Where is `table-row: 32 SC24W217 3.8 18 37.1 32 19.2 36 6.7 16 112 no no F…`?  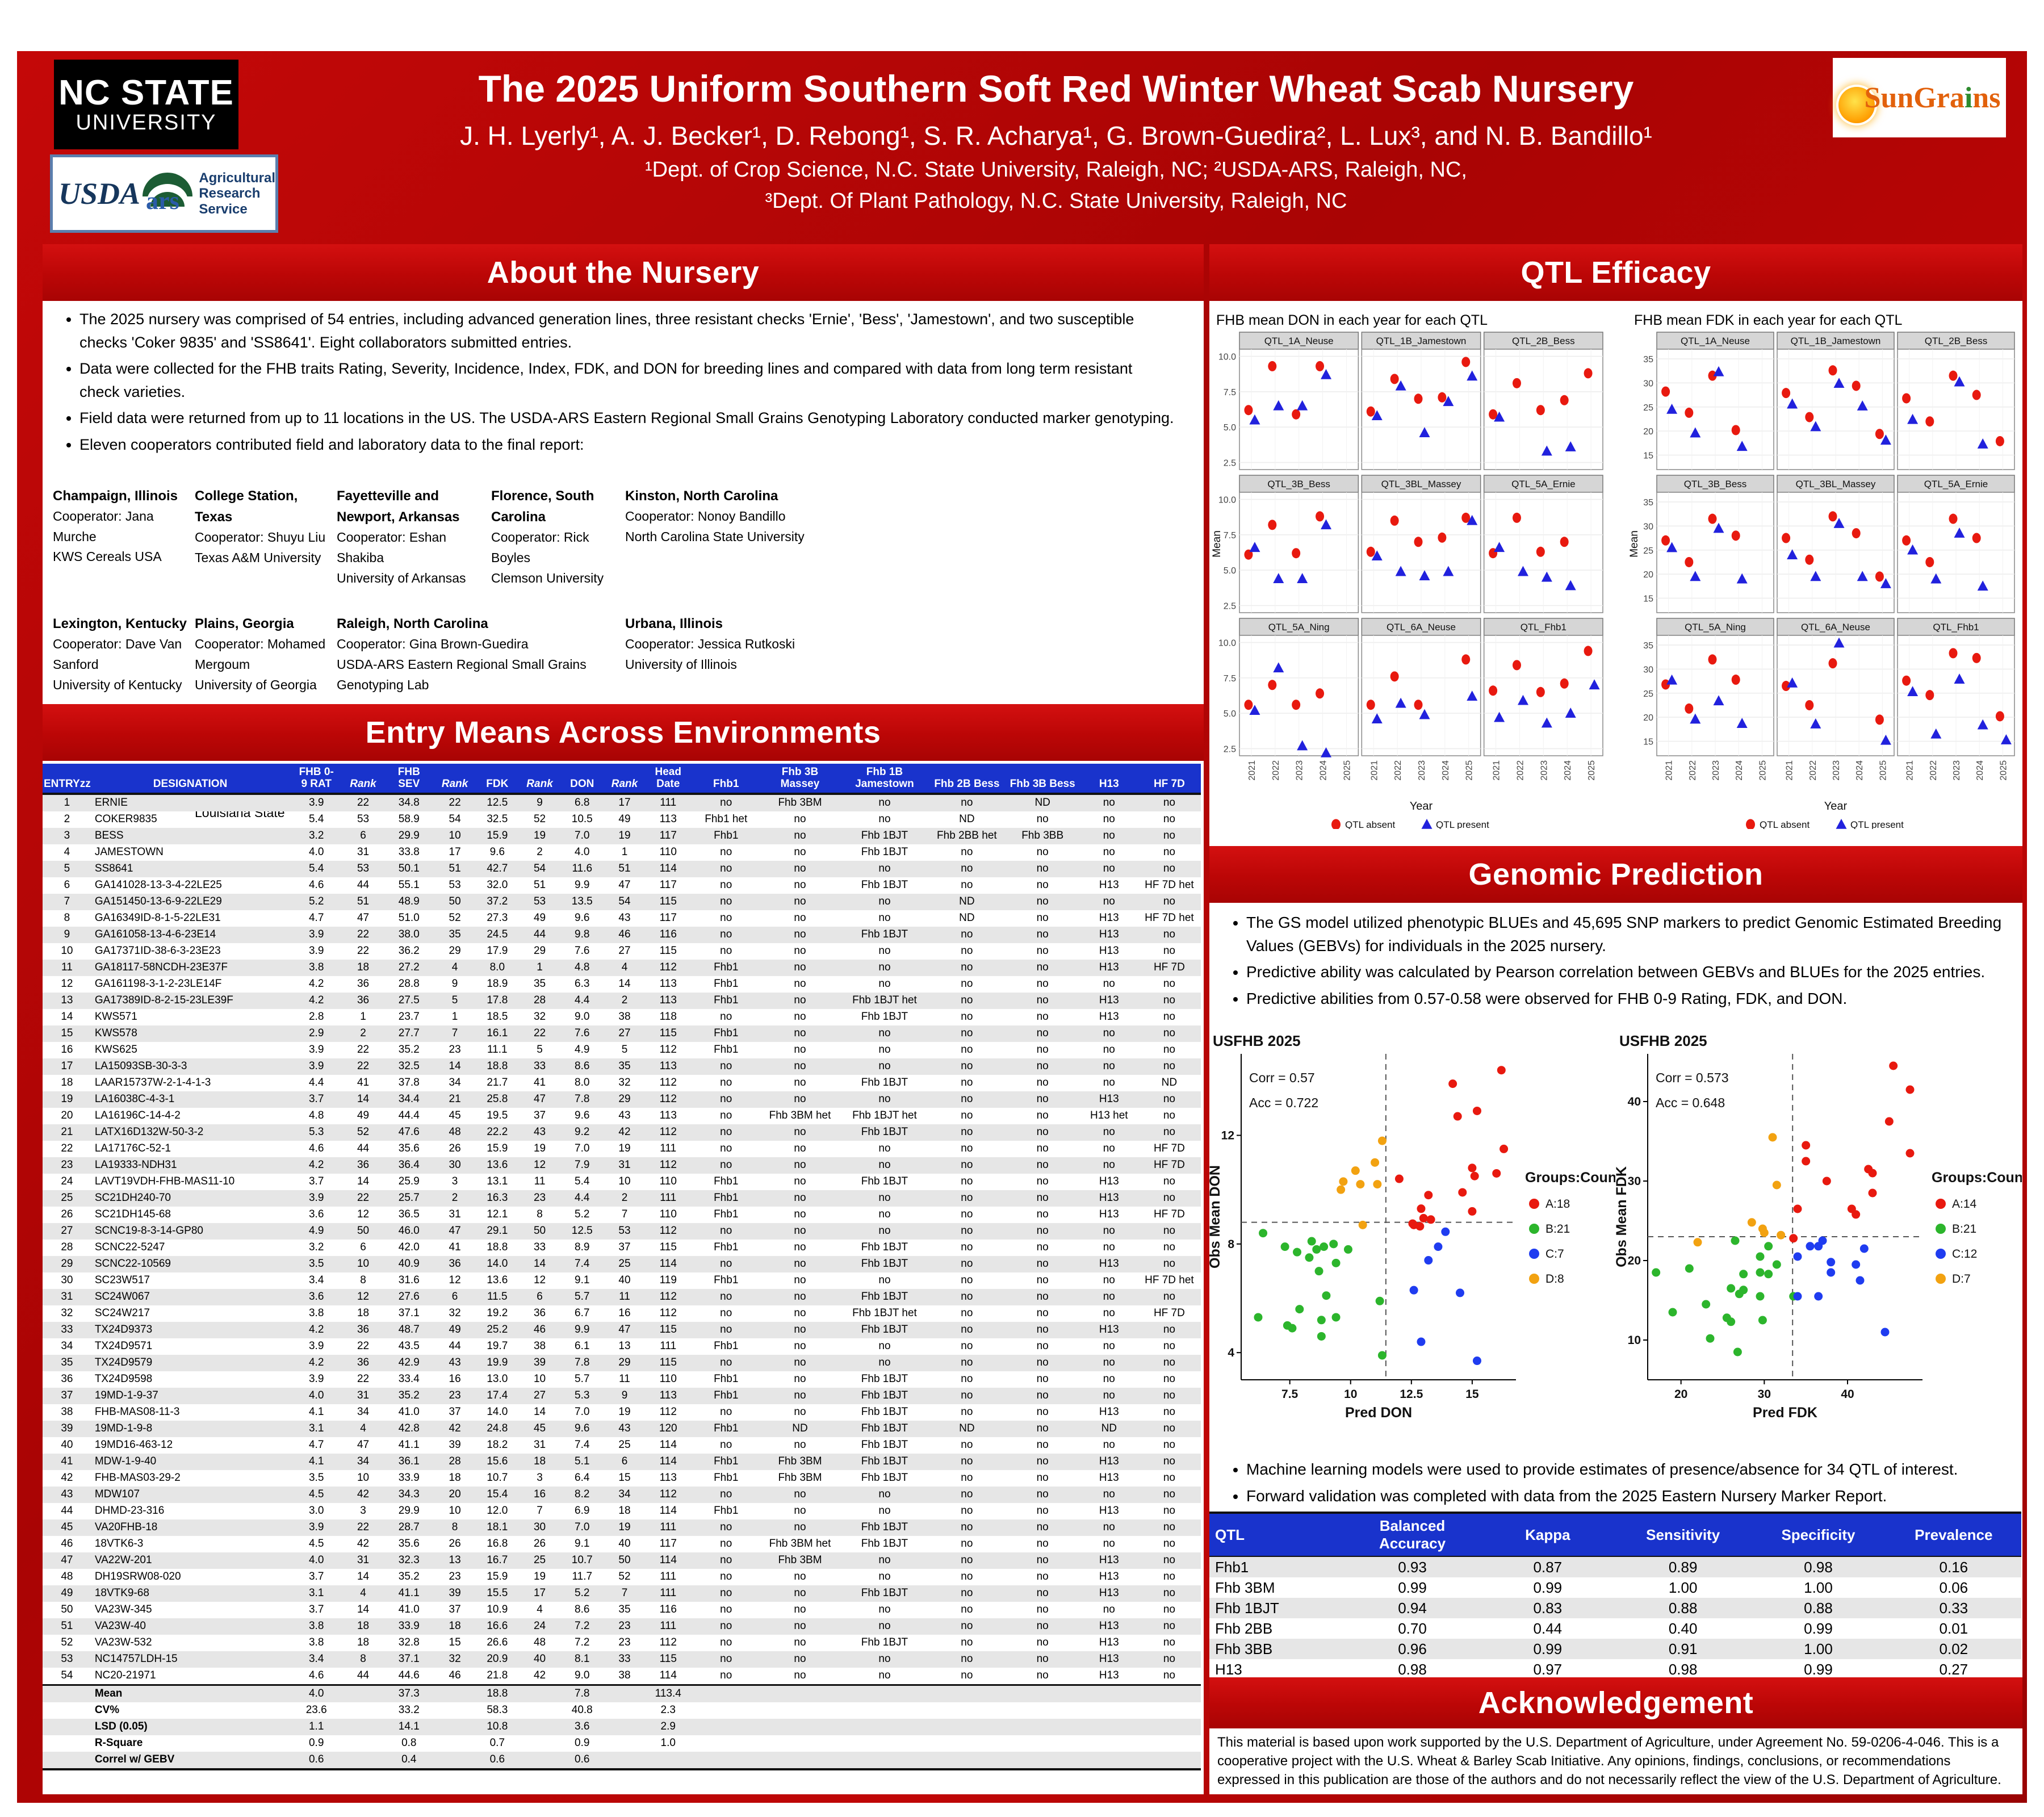 table-row: 32 SC24W217 3.8 18 37.1 32 19.2 36 6.7 16 112 no no F… is located at coordinates (623, 1313).